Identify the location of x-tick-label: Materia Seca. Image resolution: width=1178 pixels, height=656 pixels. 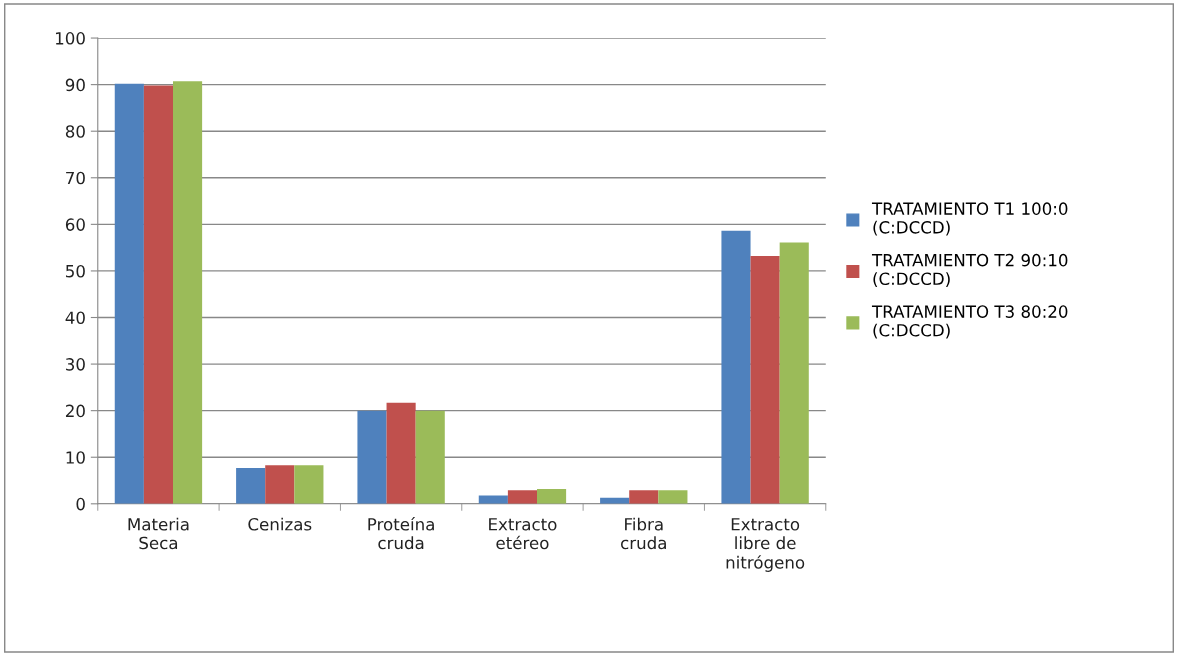
(158, 533).